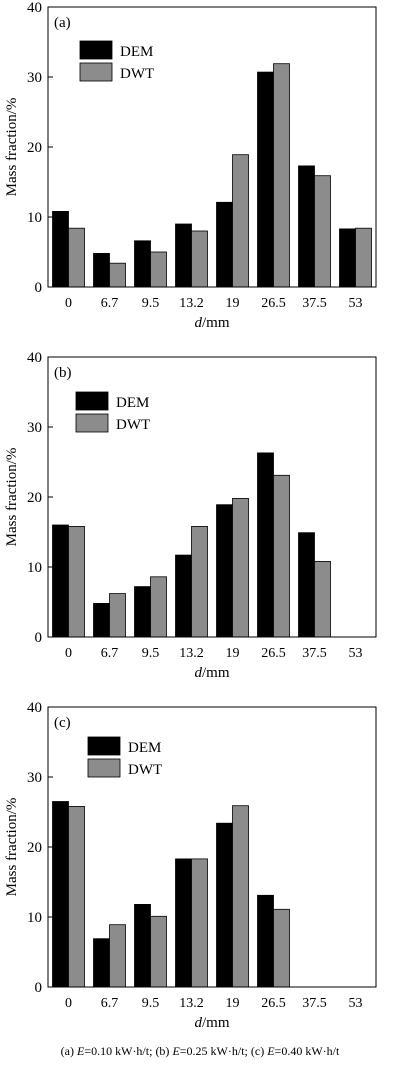  I want to click on caption-c-prefix: (c), so click(259, 1051).